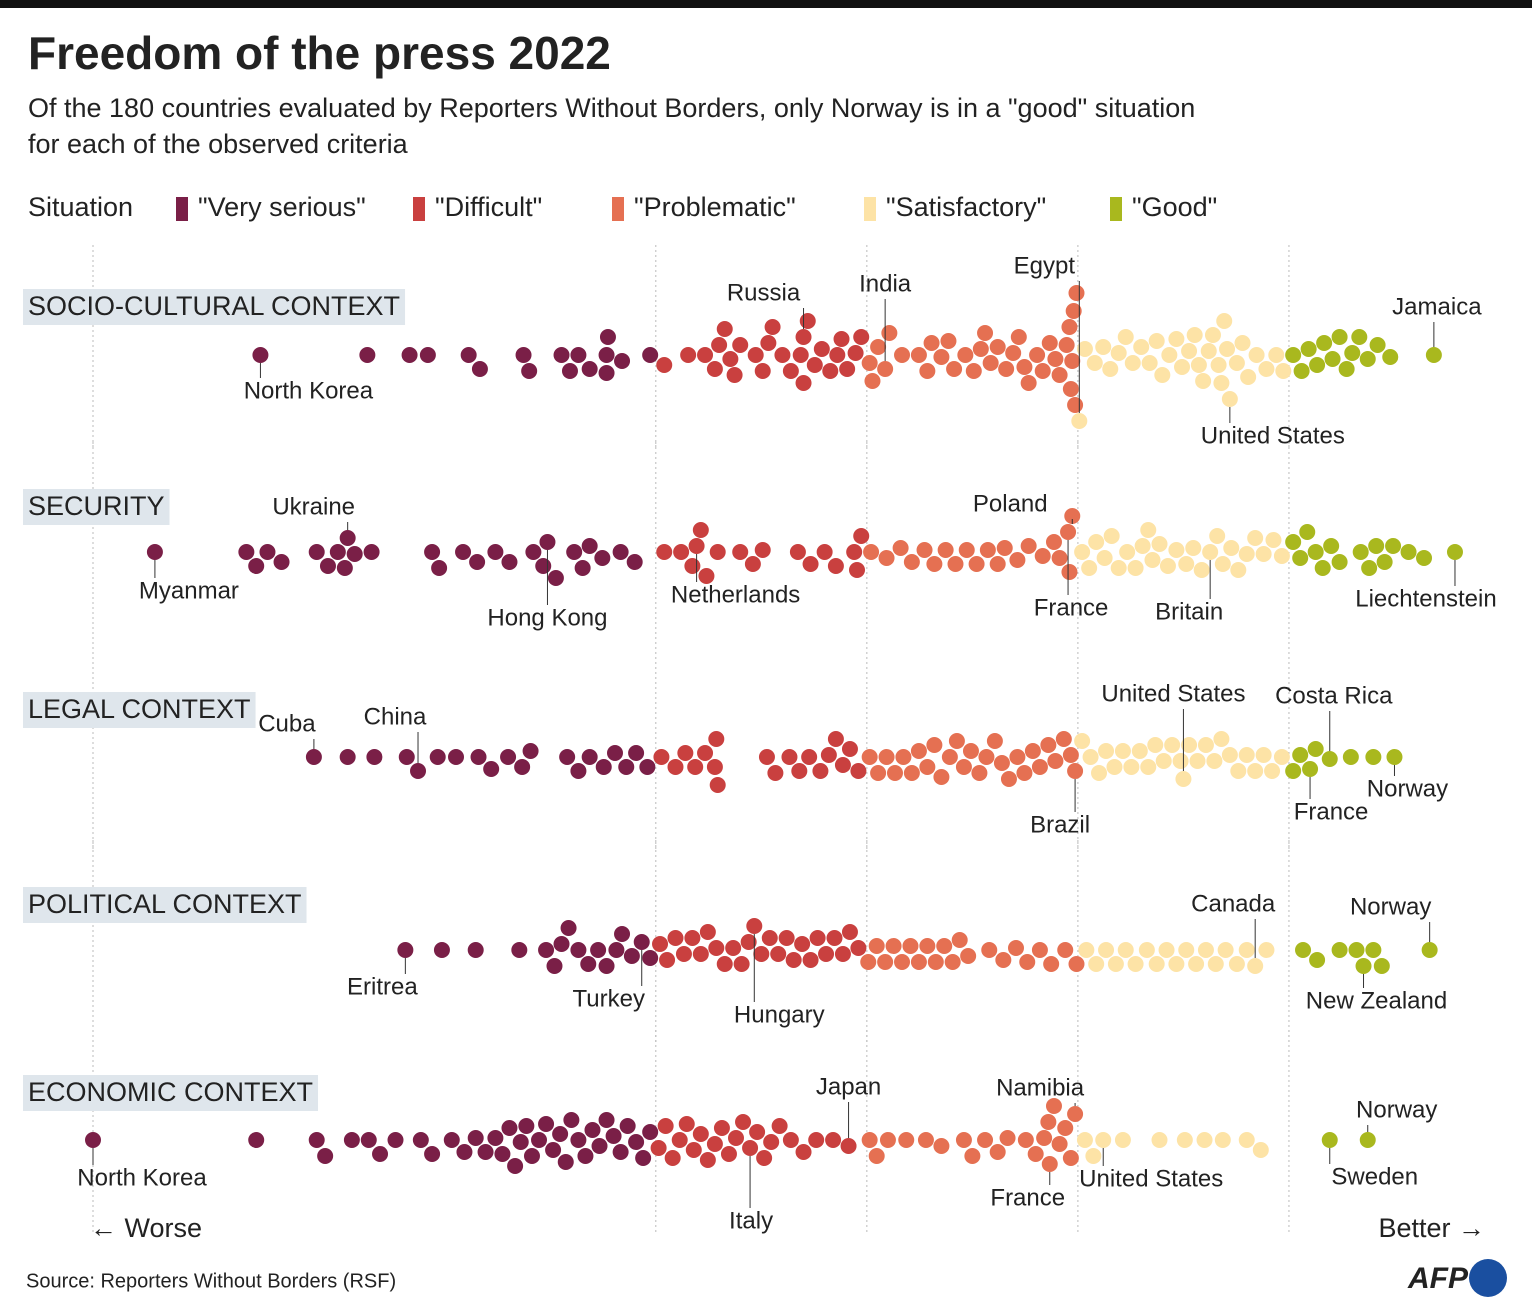 Image resolution: width=1532 pixels, height=1312 pixels. What do you see at coordinates (715, 207) in the screenshot?
I see `legend-label: "Problematic"` at bounding box center [715, 207].